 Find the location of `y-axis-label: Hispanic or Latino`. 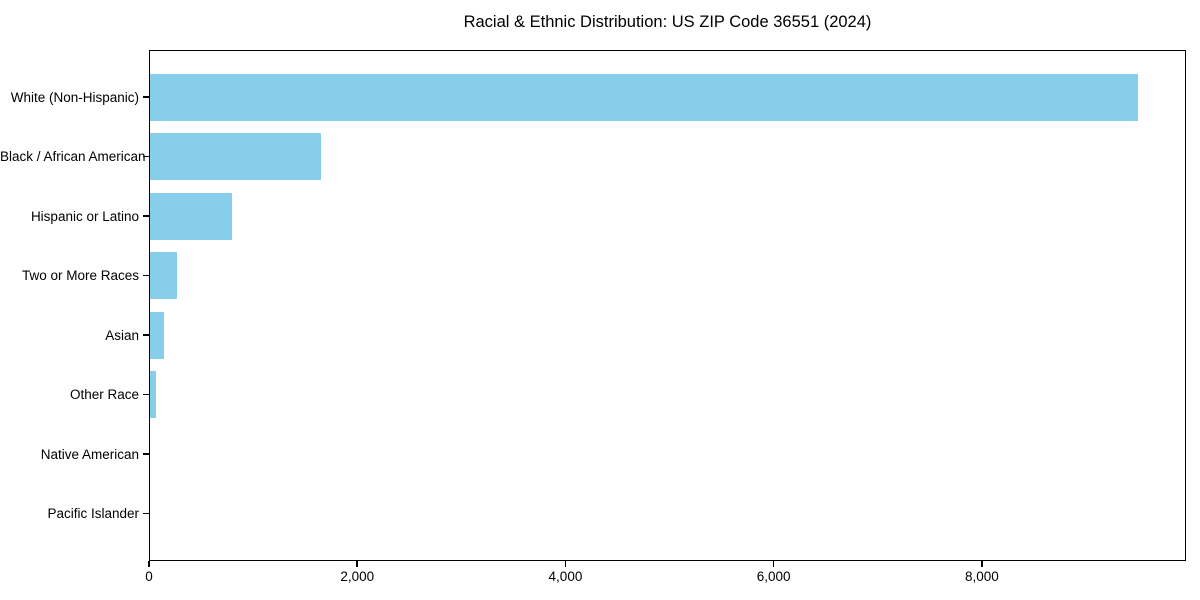

y-axis-label: Hispanic or Latino is located at coordinates (84, 216).